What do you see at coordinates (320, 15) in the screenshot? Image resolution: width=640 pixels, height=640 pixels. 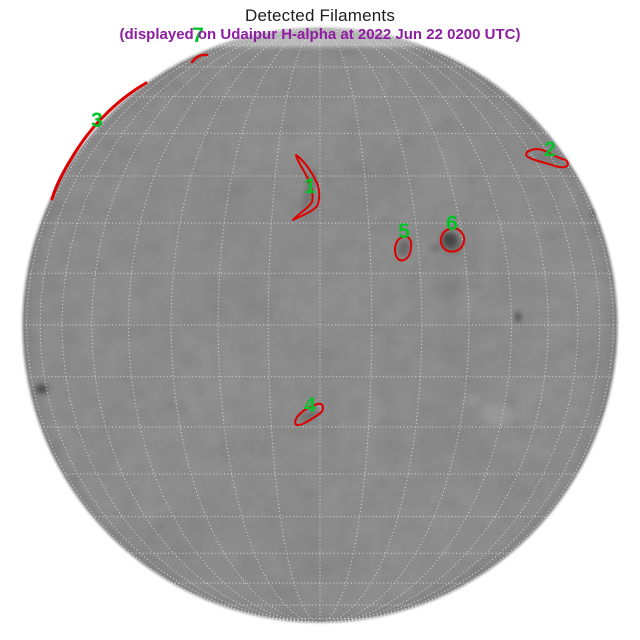 I see `figure-title: Detected Filaments` at bounding box center [320, 15].